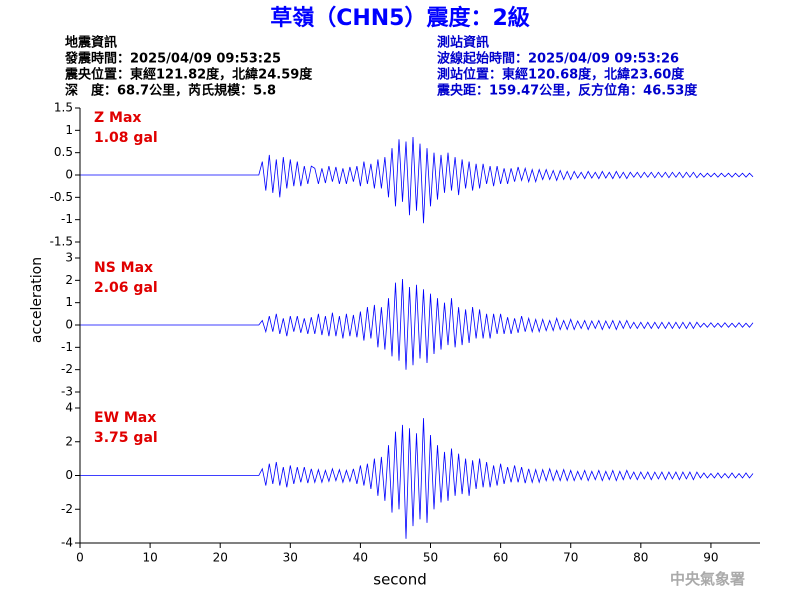 The image size is (800, 600). What do you see at coordinates (63, 152) in the screenshot?
I see `y-tick-label: 0.5` at bounding box center [63, 152].